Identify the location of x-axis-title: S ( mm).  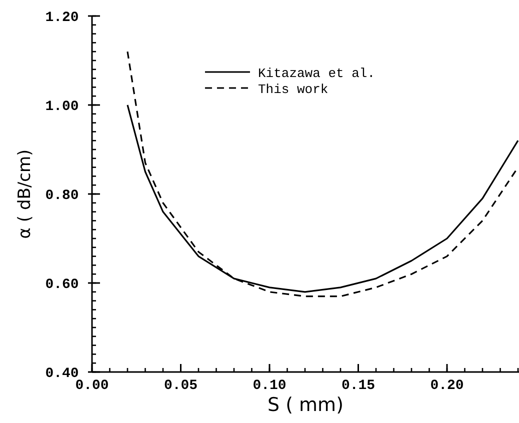
(306, 405).